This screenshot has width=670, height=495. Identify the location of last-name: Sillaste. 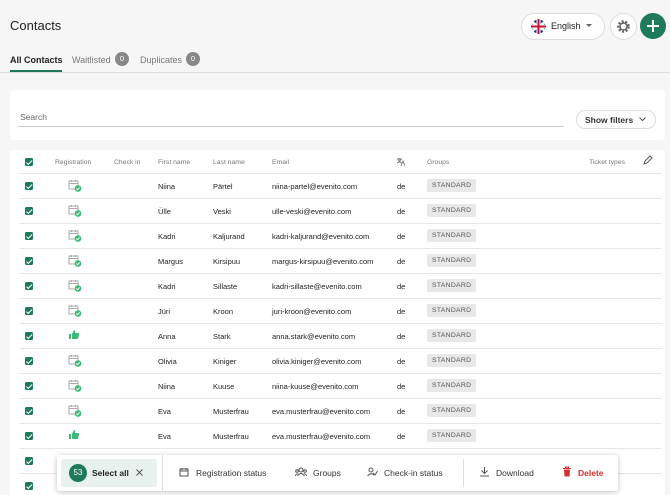
(225, 286).